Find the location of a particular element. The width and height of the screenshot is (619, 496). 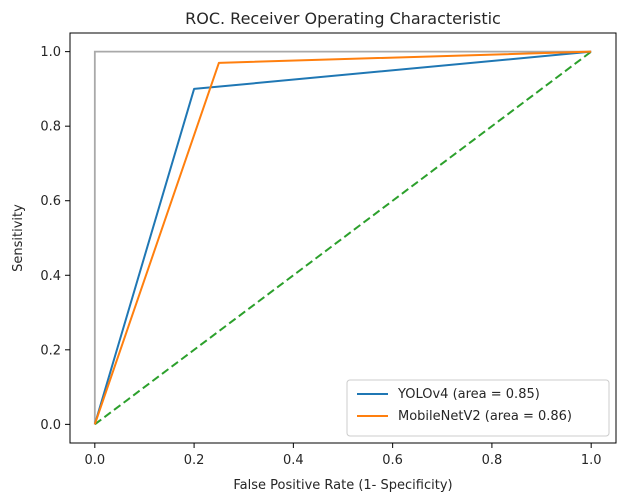

y-tick-label: 0.8 is located at coordinates (50, 127).